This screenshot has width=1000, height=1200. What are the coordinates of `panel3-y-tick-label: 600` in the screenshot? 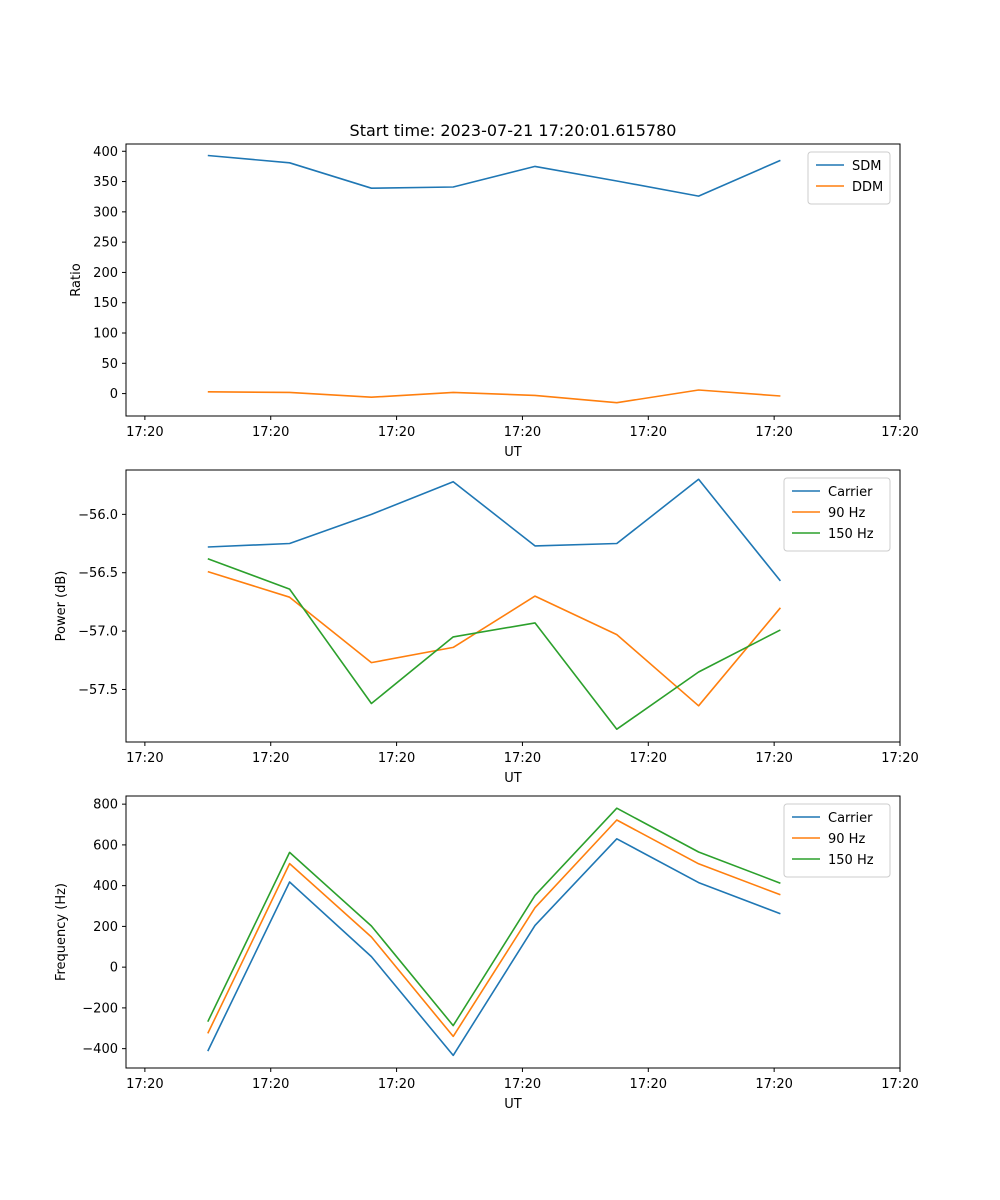 It's located at (105, 845).